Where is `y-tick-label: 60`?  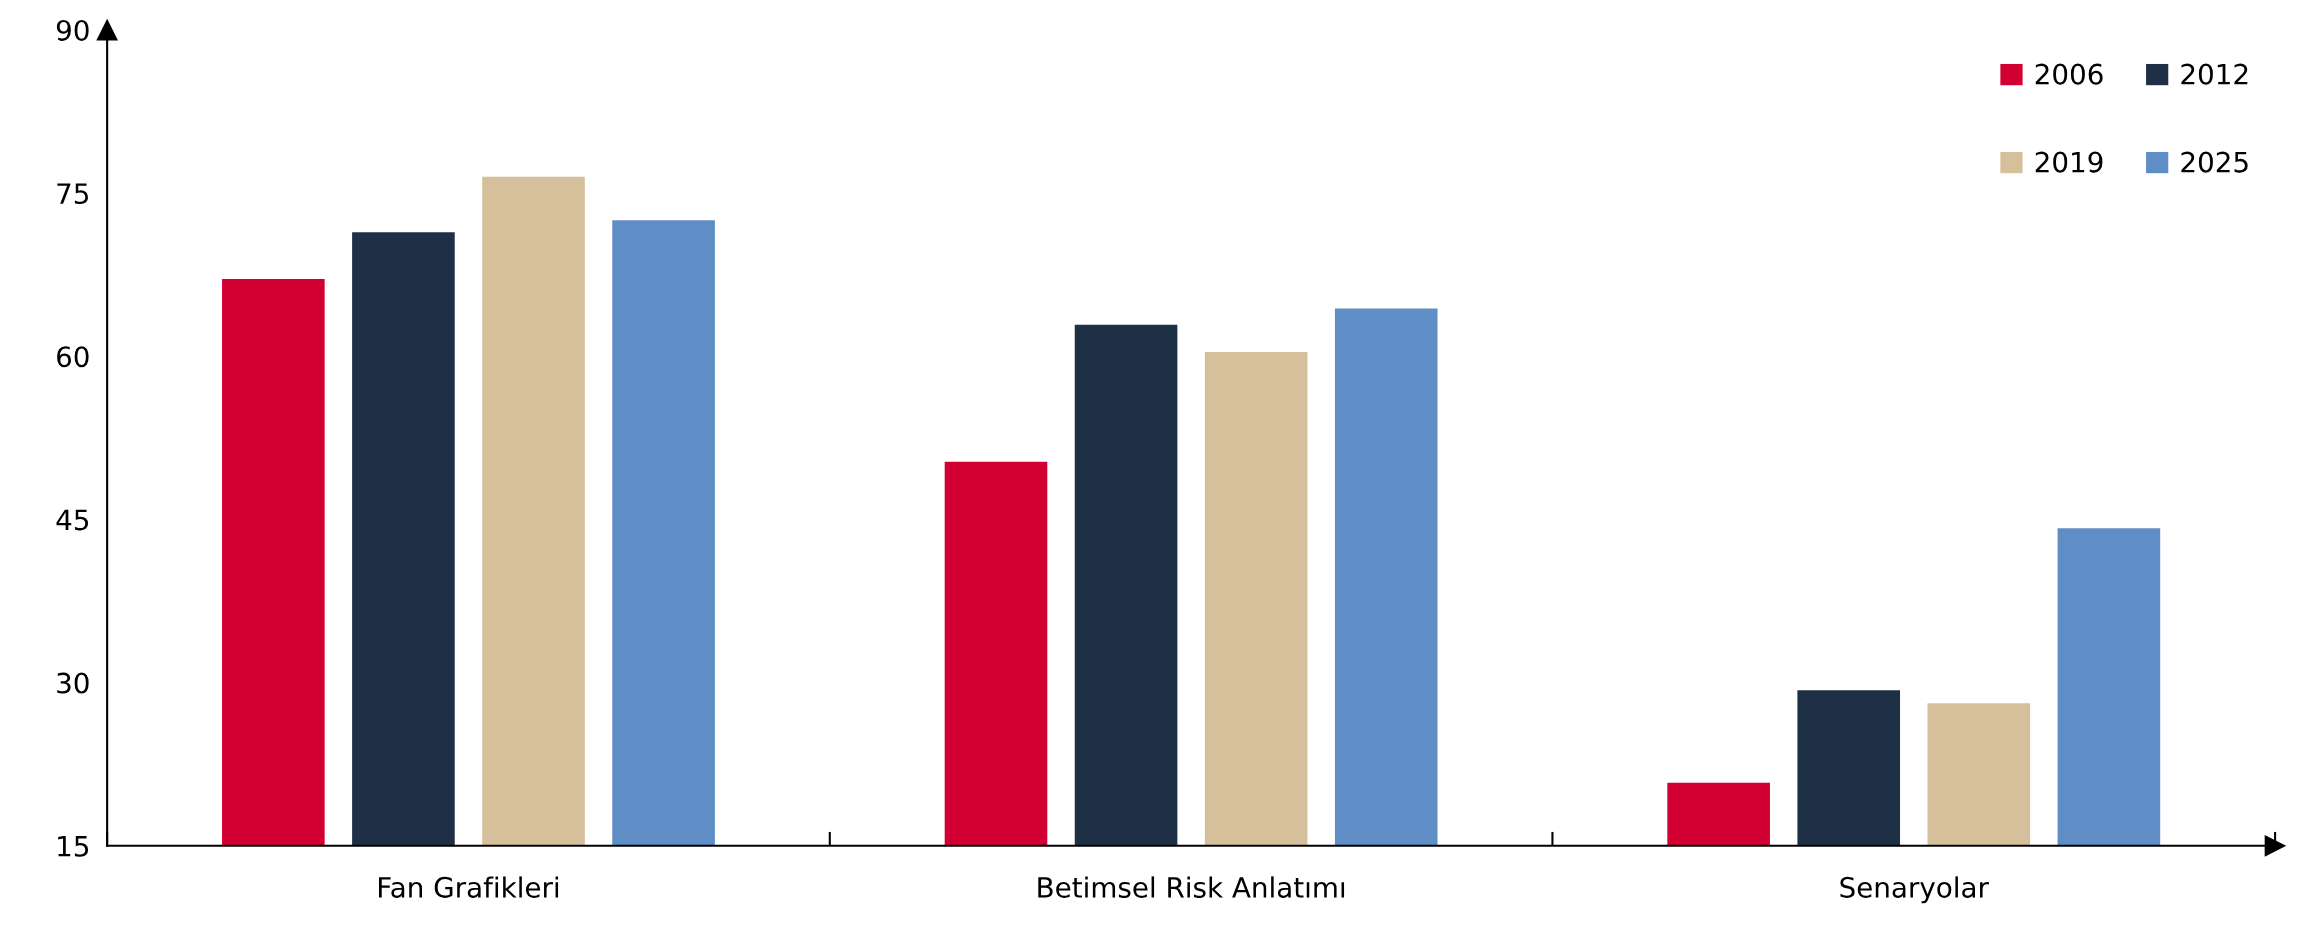
y-tick-label: 60 is located at coordinates (73, 357).